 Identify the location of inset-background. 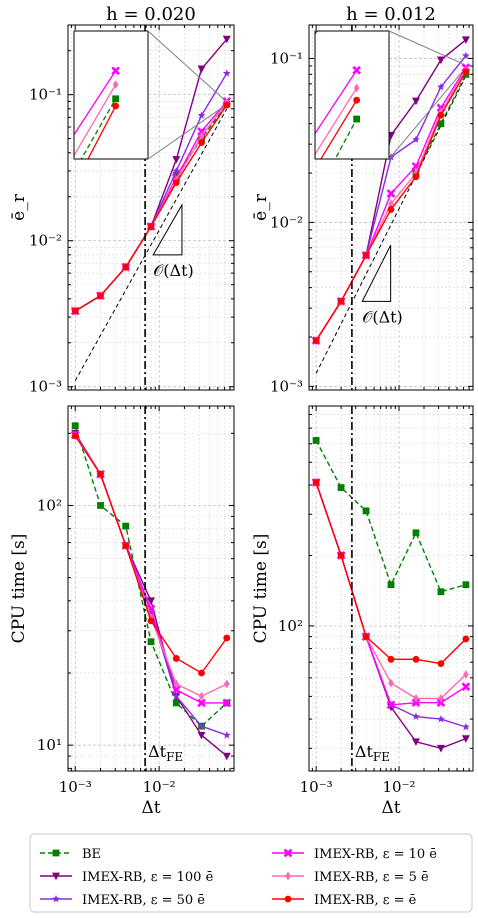
(111, 95).